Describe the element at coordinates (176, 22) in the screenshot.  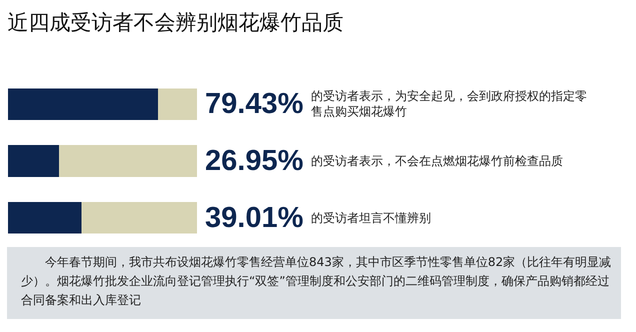
I see `chart-title: 近四成受访者不会辨别烟花爆竹品质` at that location.